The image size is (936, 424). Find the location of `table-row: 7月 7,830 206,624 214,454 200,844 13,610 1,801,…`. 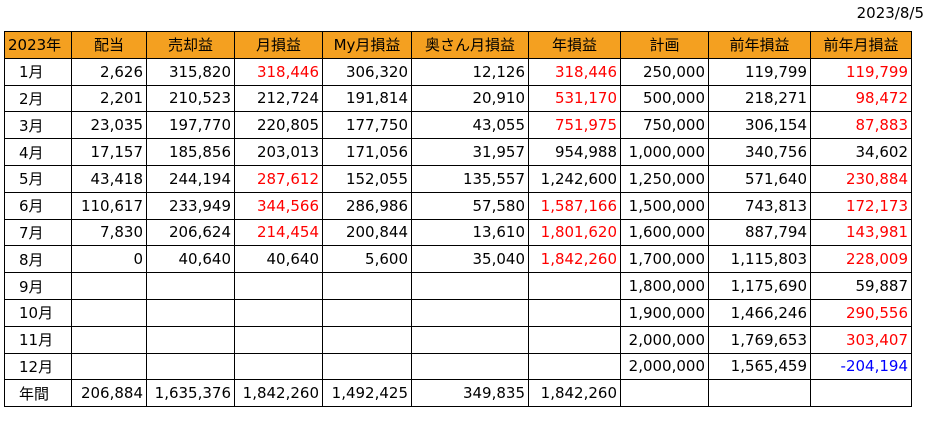

table-row: 7月 7,830 206,624 214,454 200,844 13,610 1,801,… is located at coordinates (458, 232).